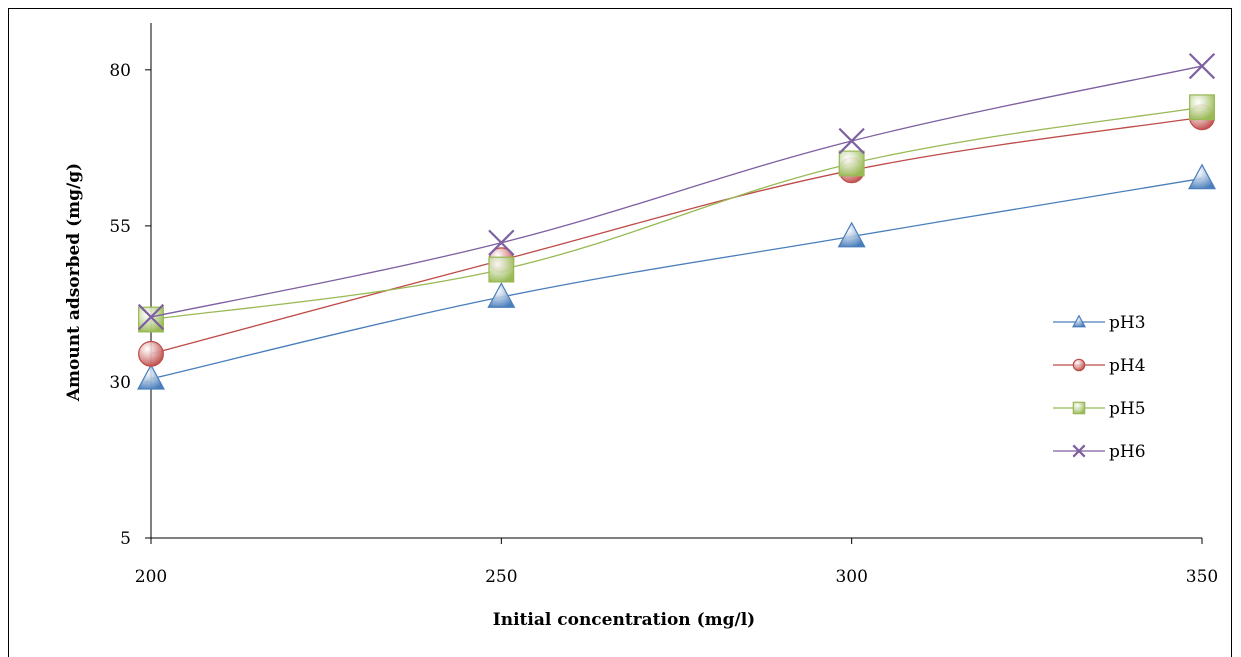 The image size is (1241, 657). I want to click on legend-item-pH3: pH3, so click(1099, 323).